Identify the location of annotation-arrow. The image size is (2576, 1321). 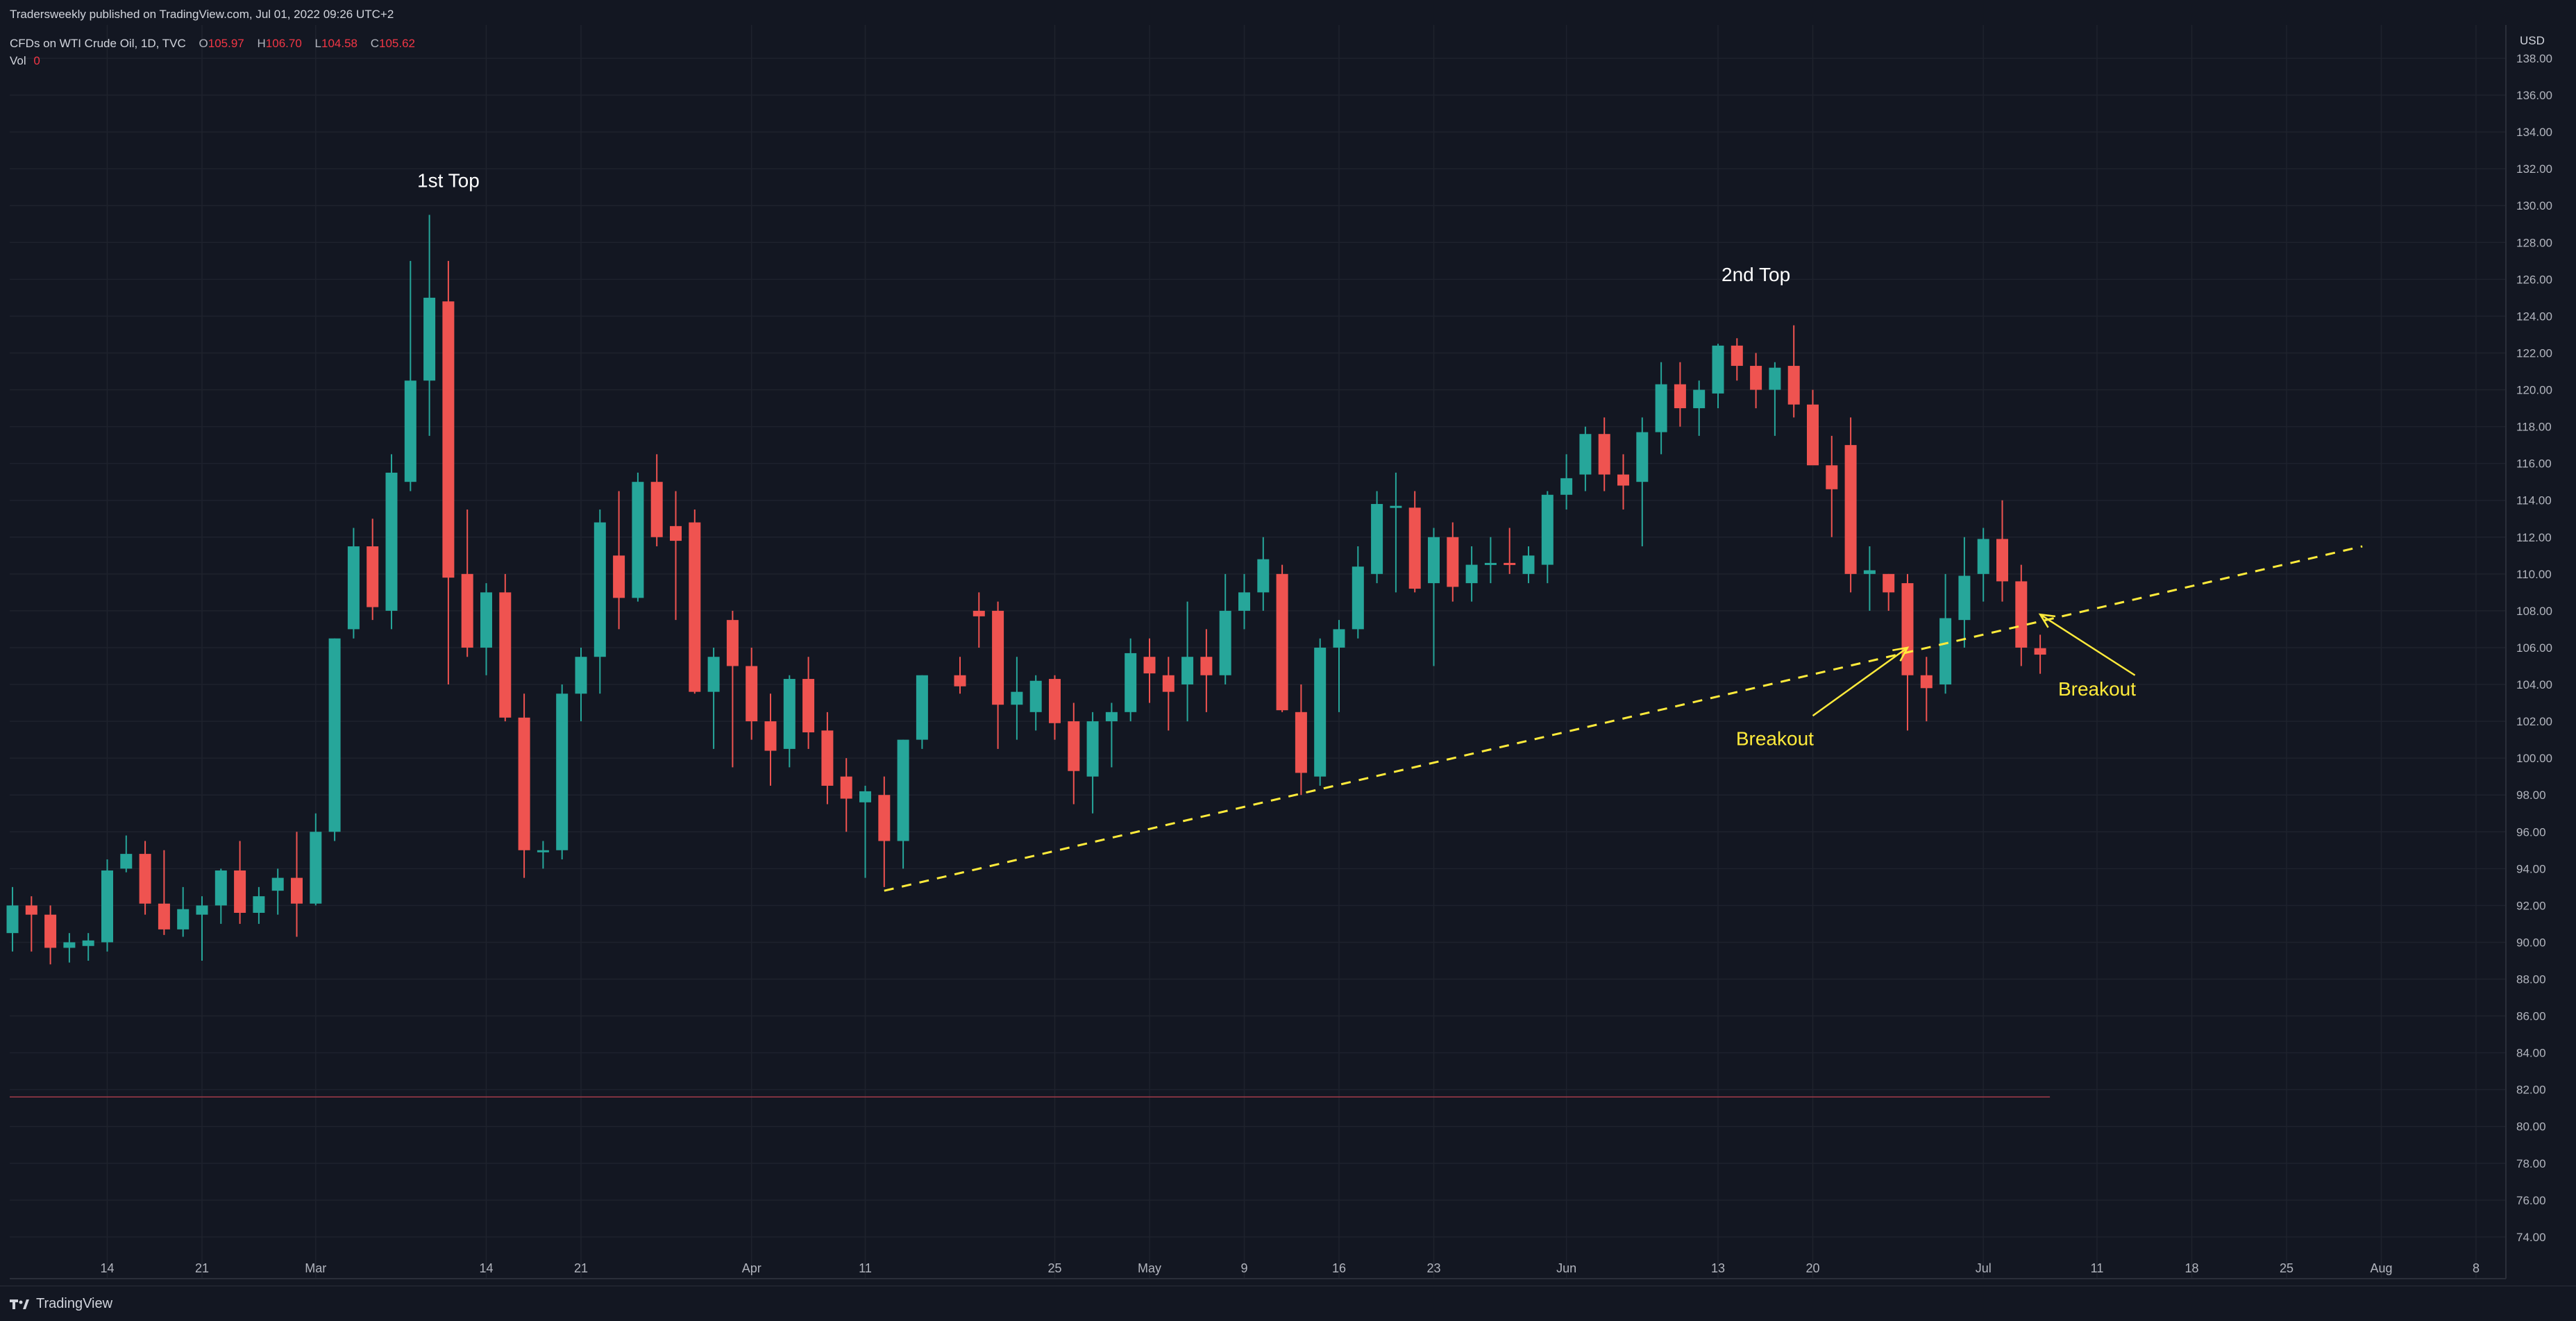
(1861, 681).